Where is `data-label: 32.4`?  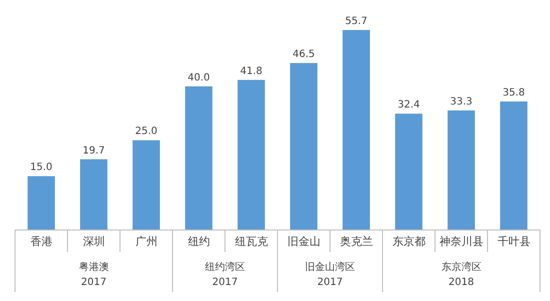
data-label: 32.4 is located at coordinates (409, 105).